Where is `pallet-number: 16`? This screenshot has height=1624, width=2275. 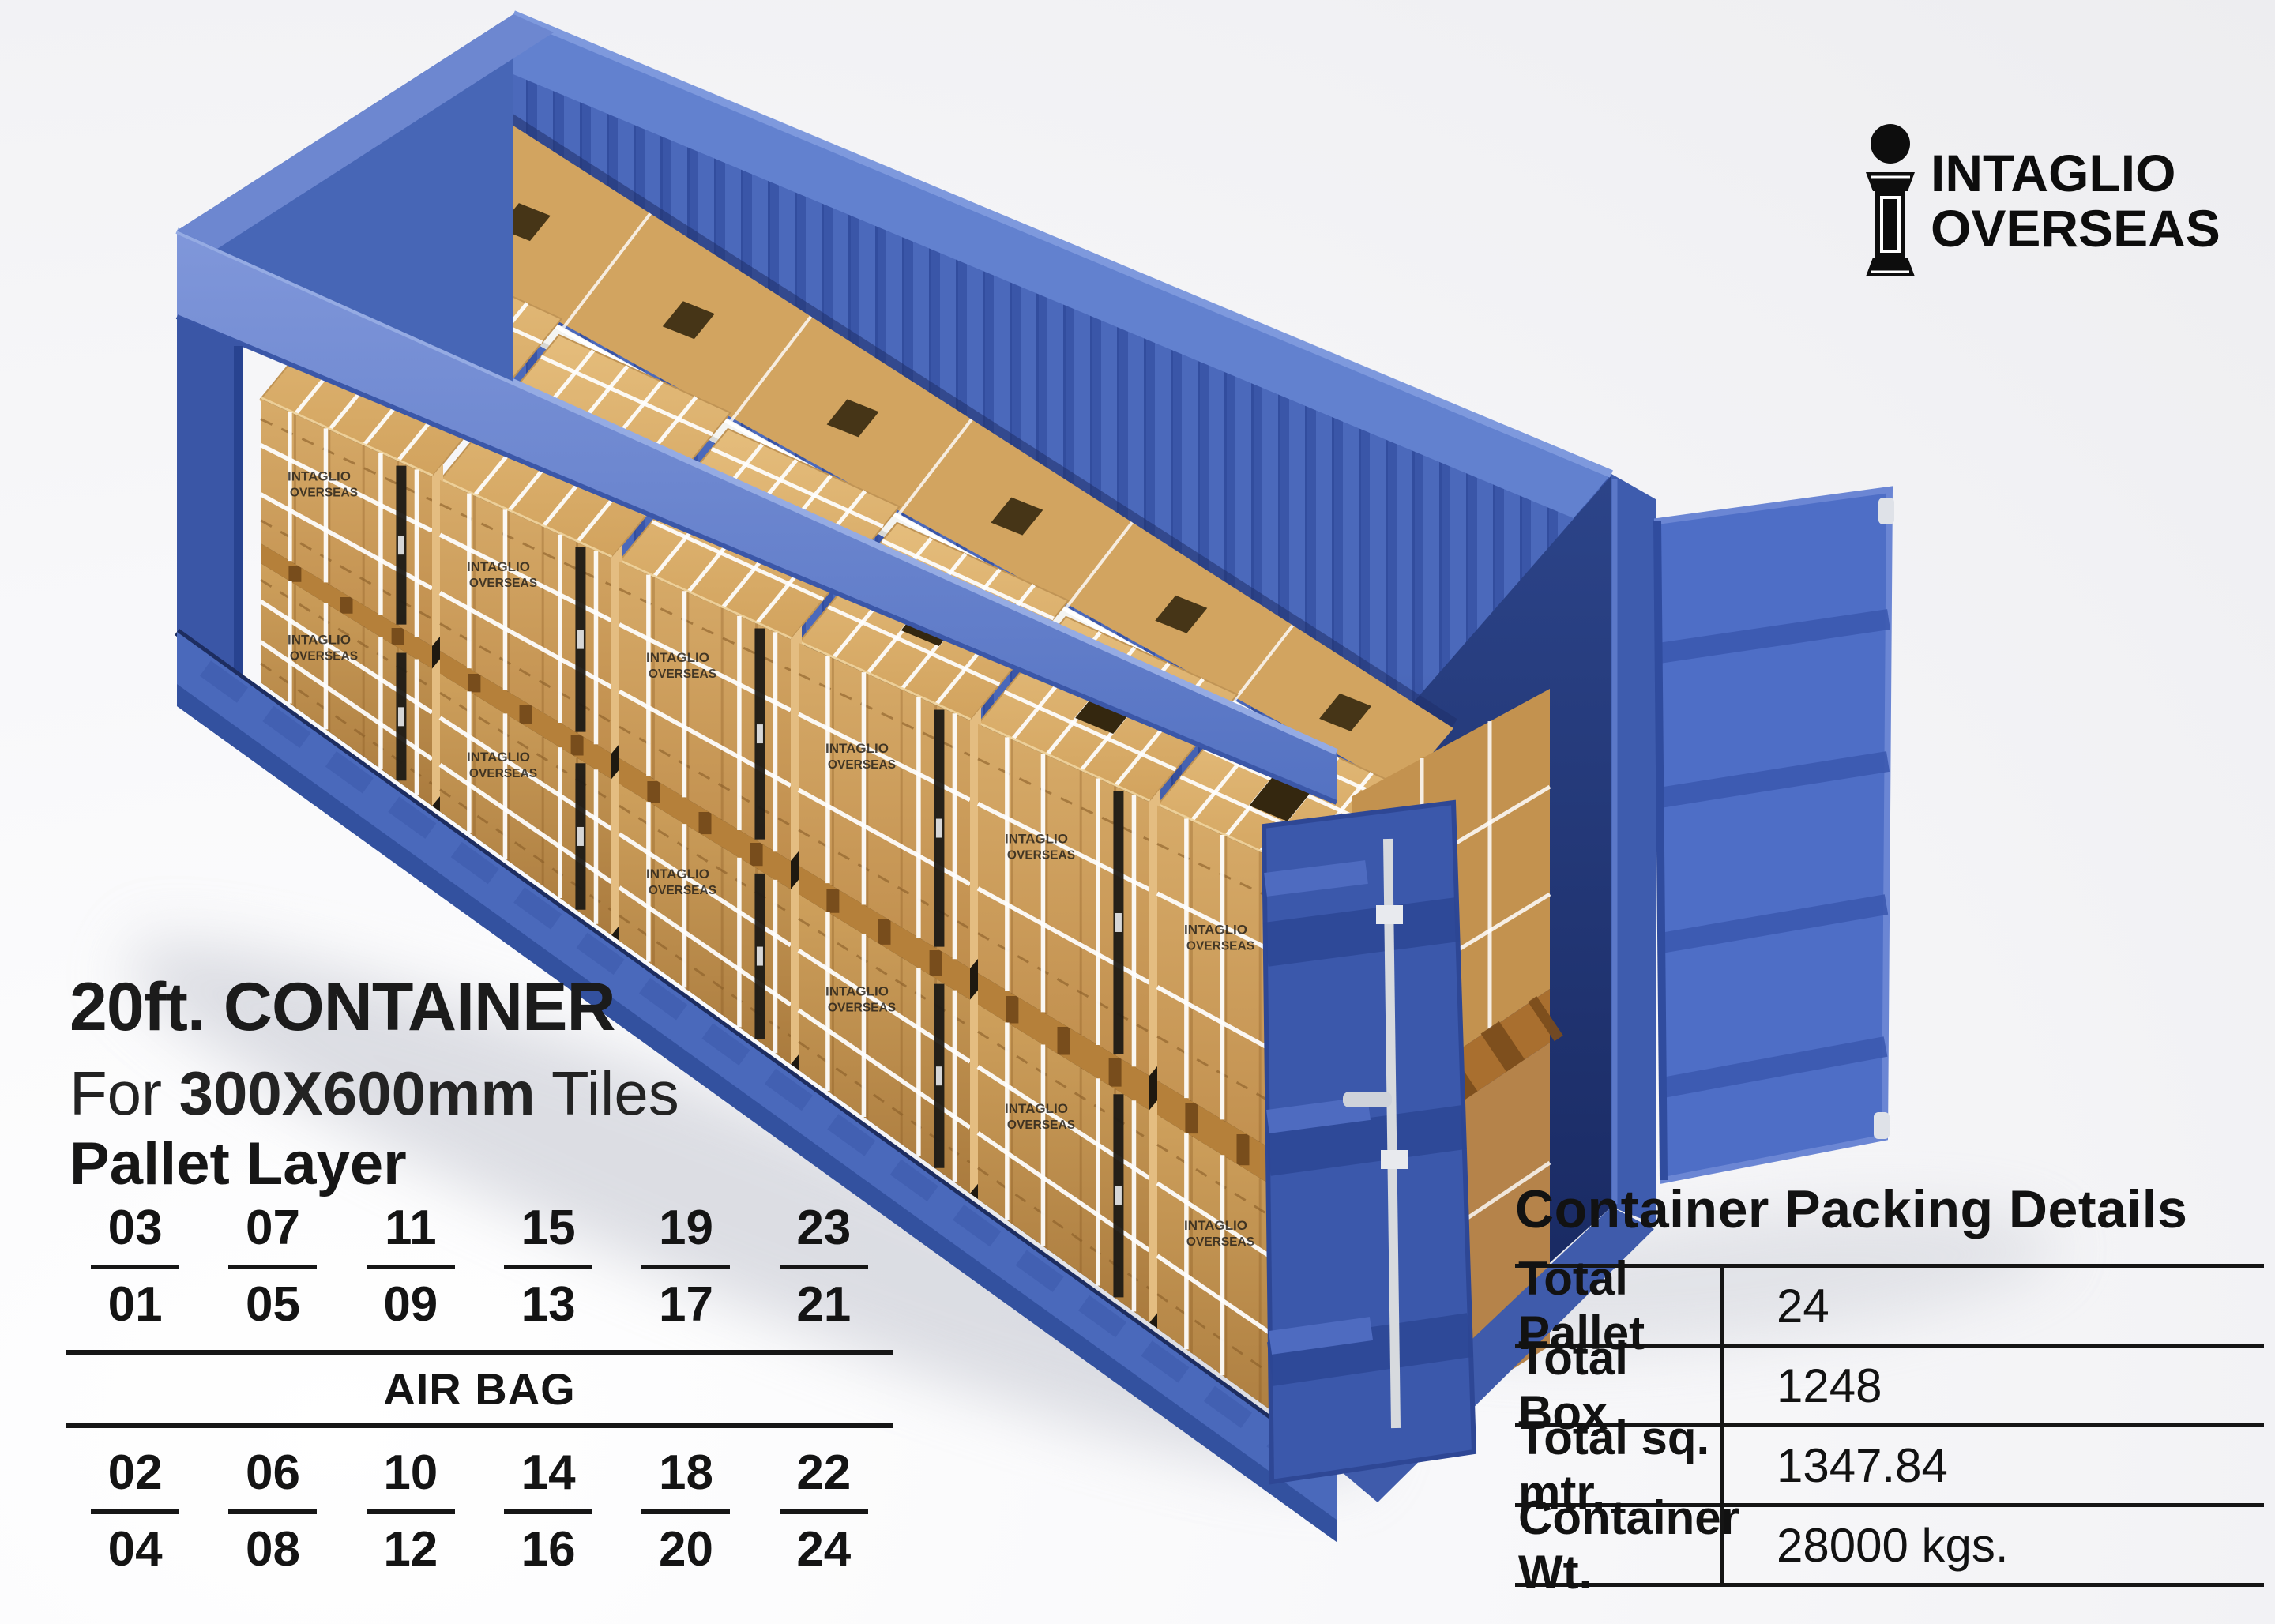
pallet-number: 16 is located at coordinates (548, 1549).